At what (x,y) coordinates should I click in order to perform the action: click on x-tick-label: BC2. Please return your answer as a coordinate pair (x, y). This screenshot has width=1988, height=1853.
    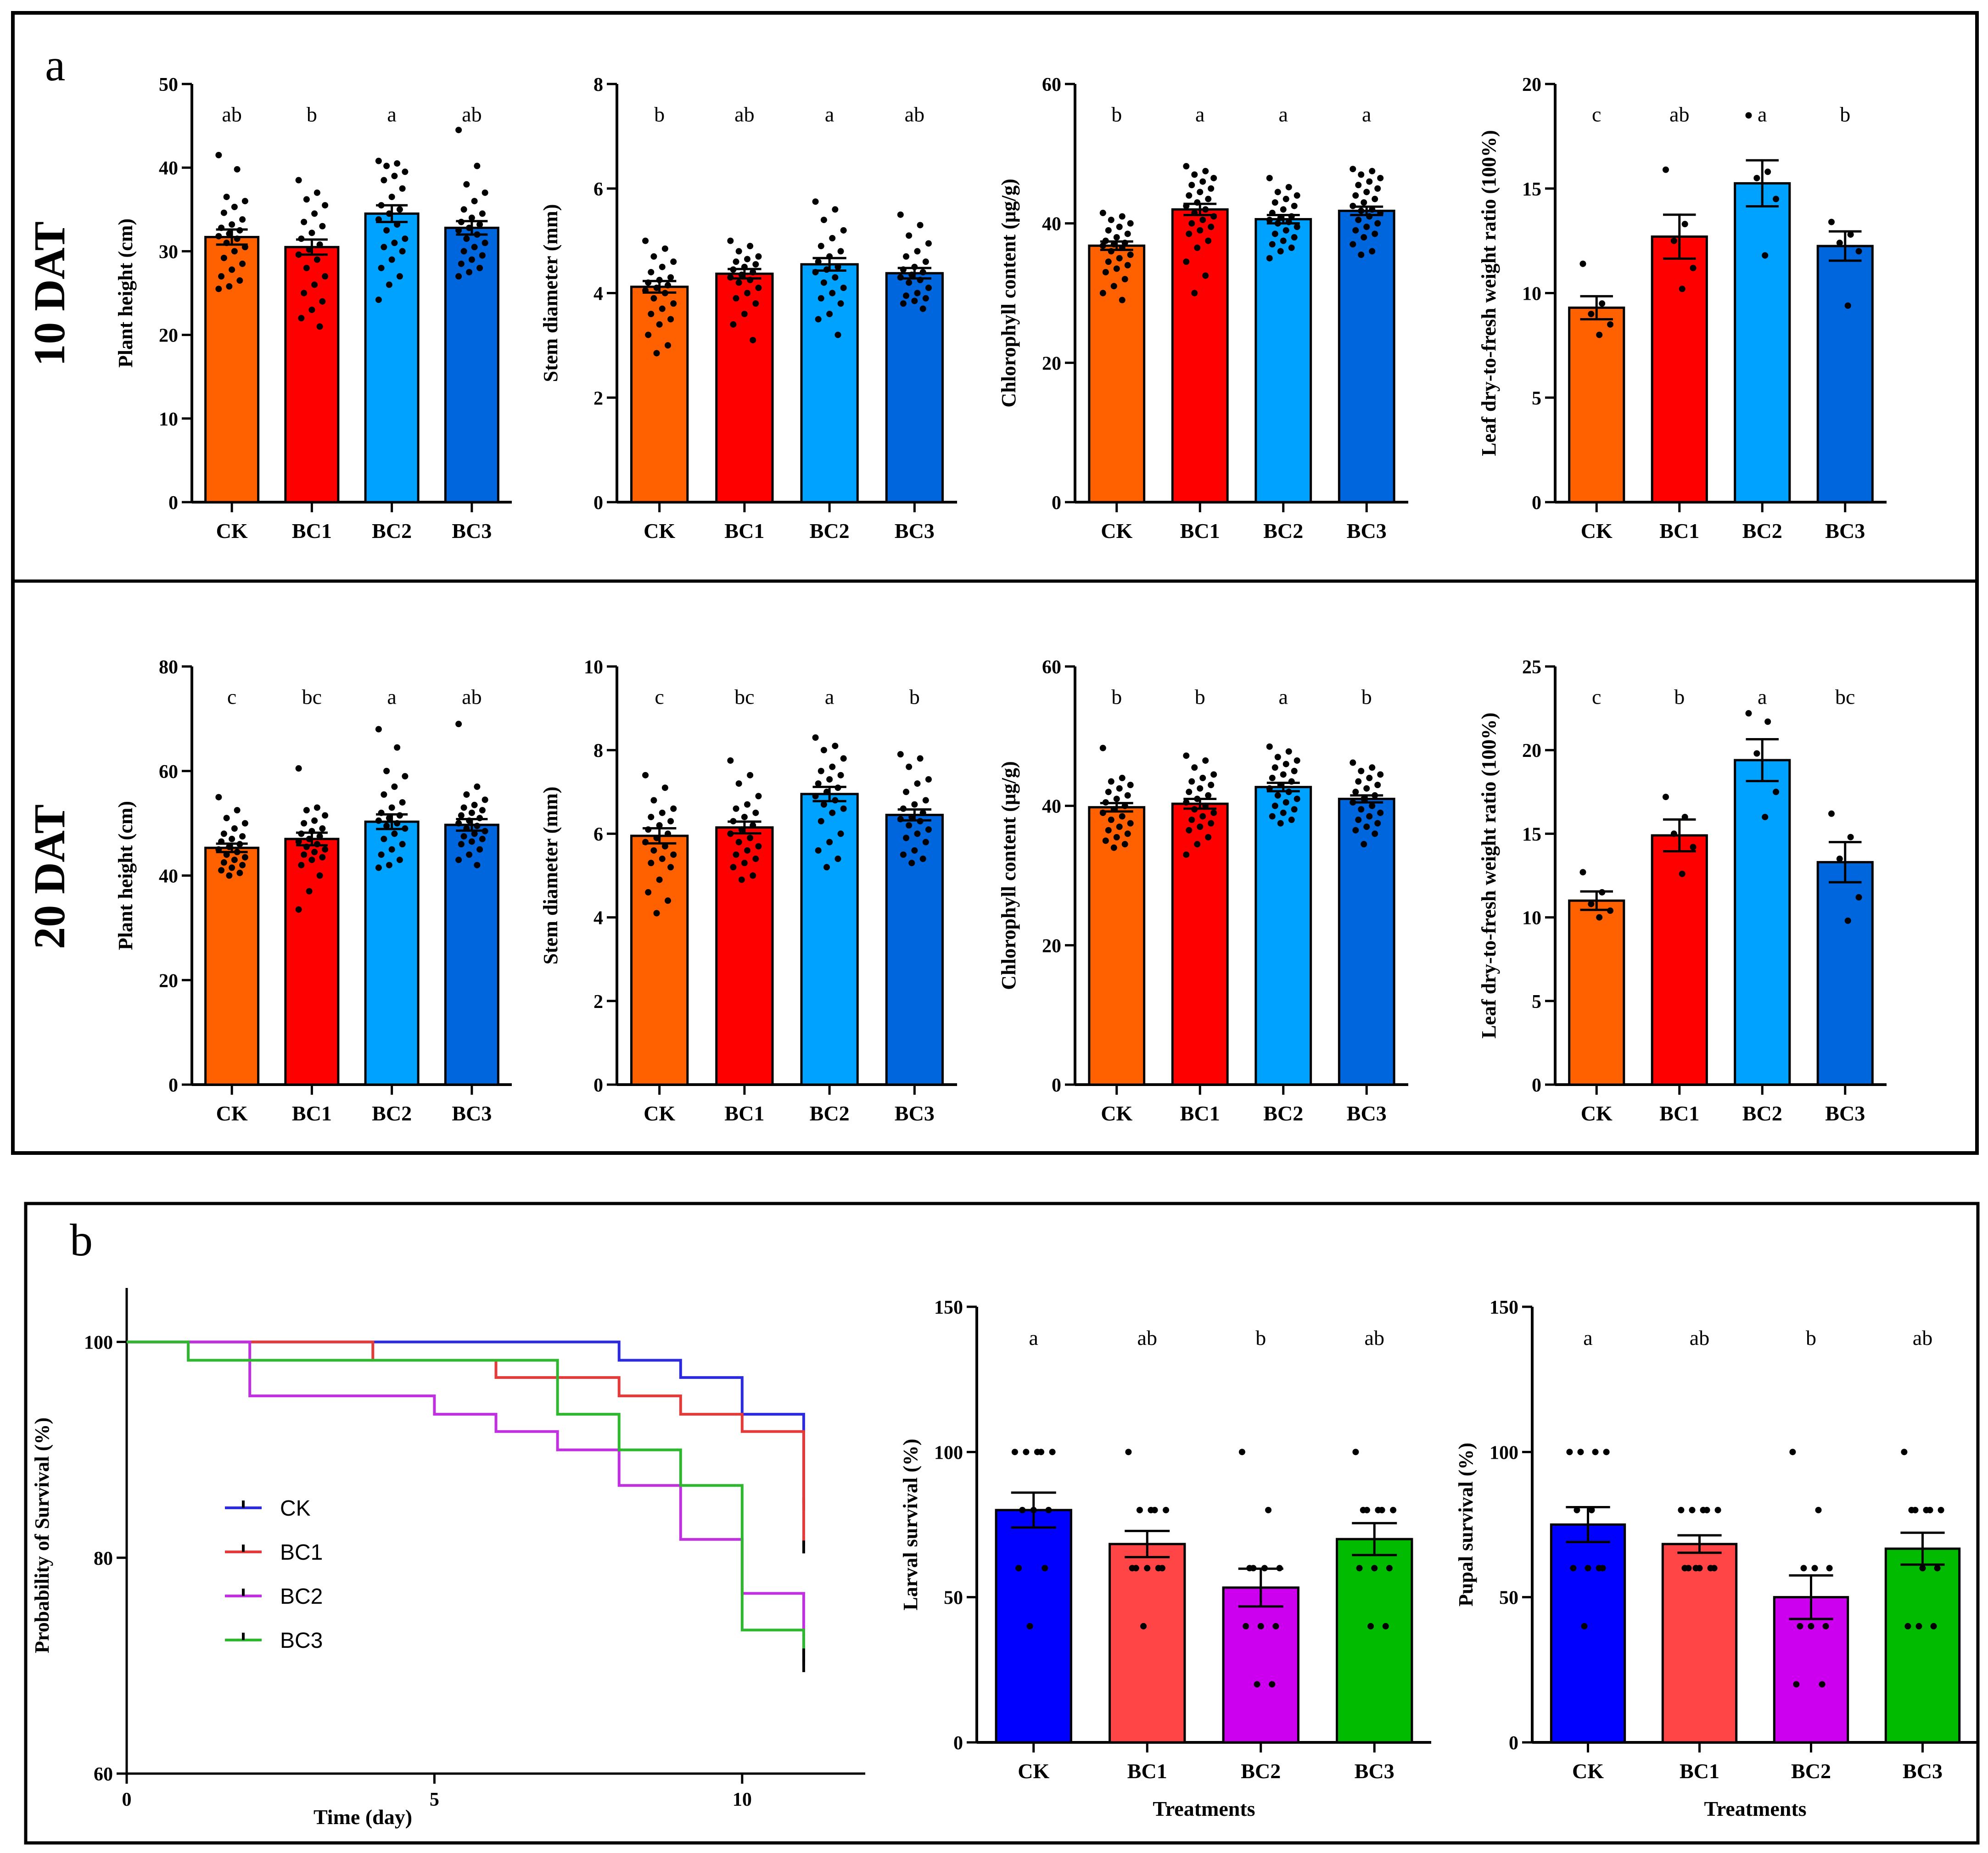
    Looking at the image, I should click on (1762, 1113).